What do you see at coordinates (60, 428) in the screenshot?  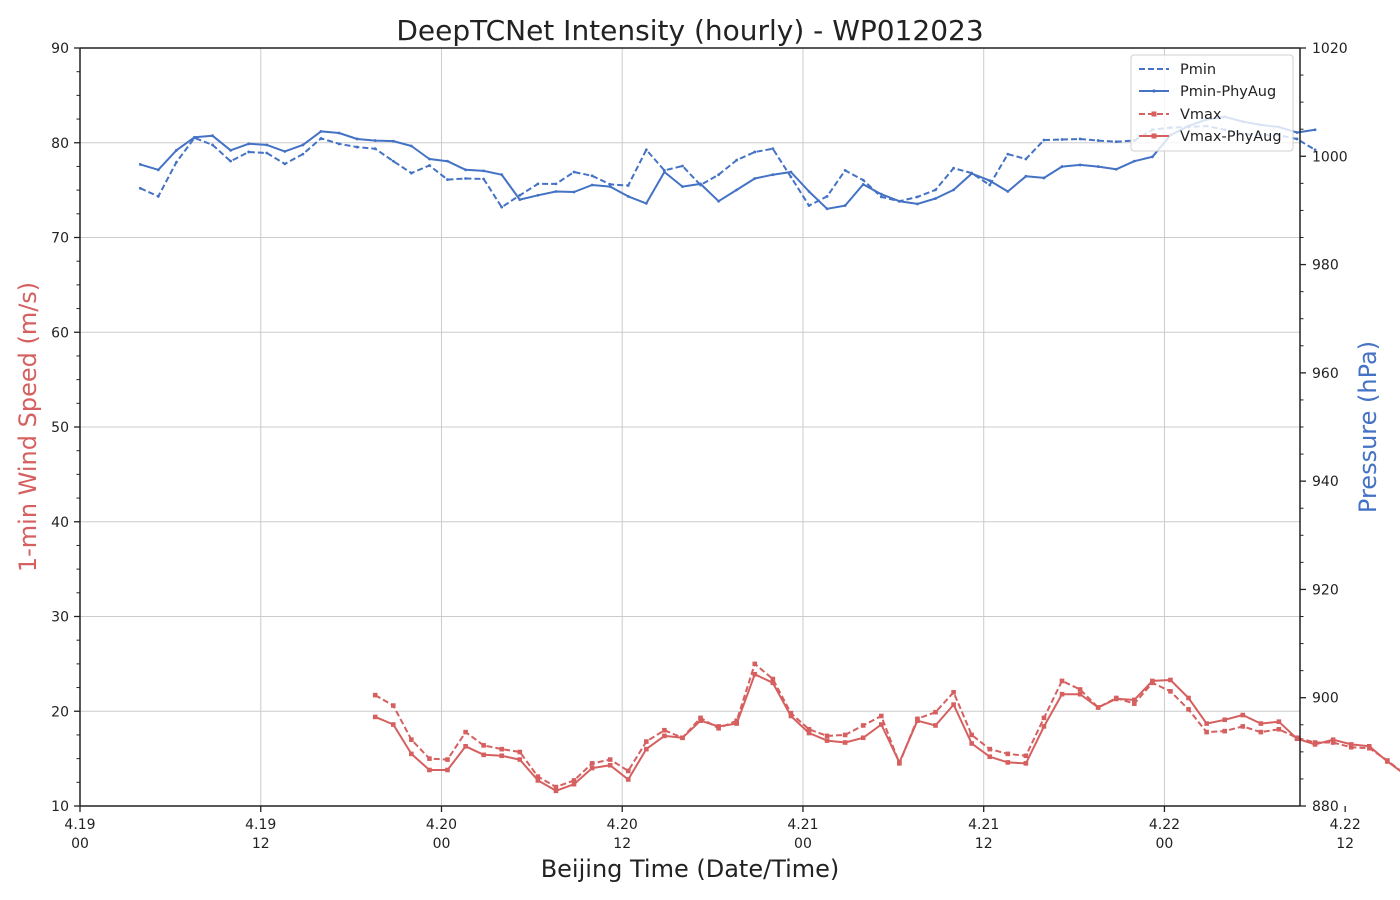 I see `y-left-tick-label: 50` at bounding box center [60, 428].